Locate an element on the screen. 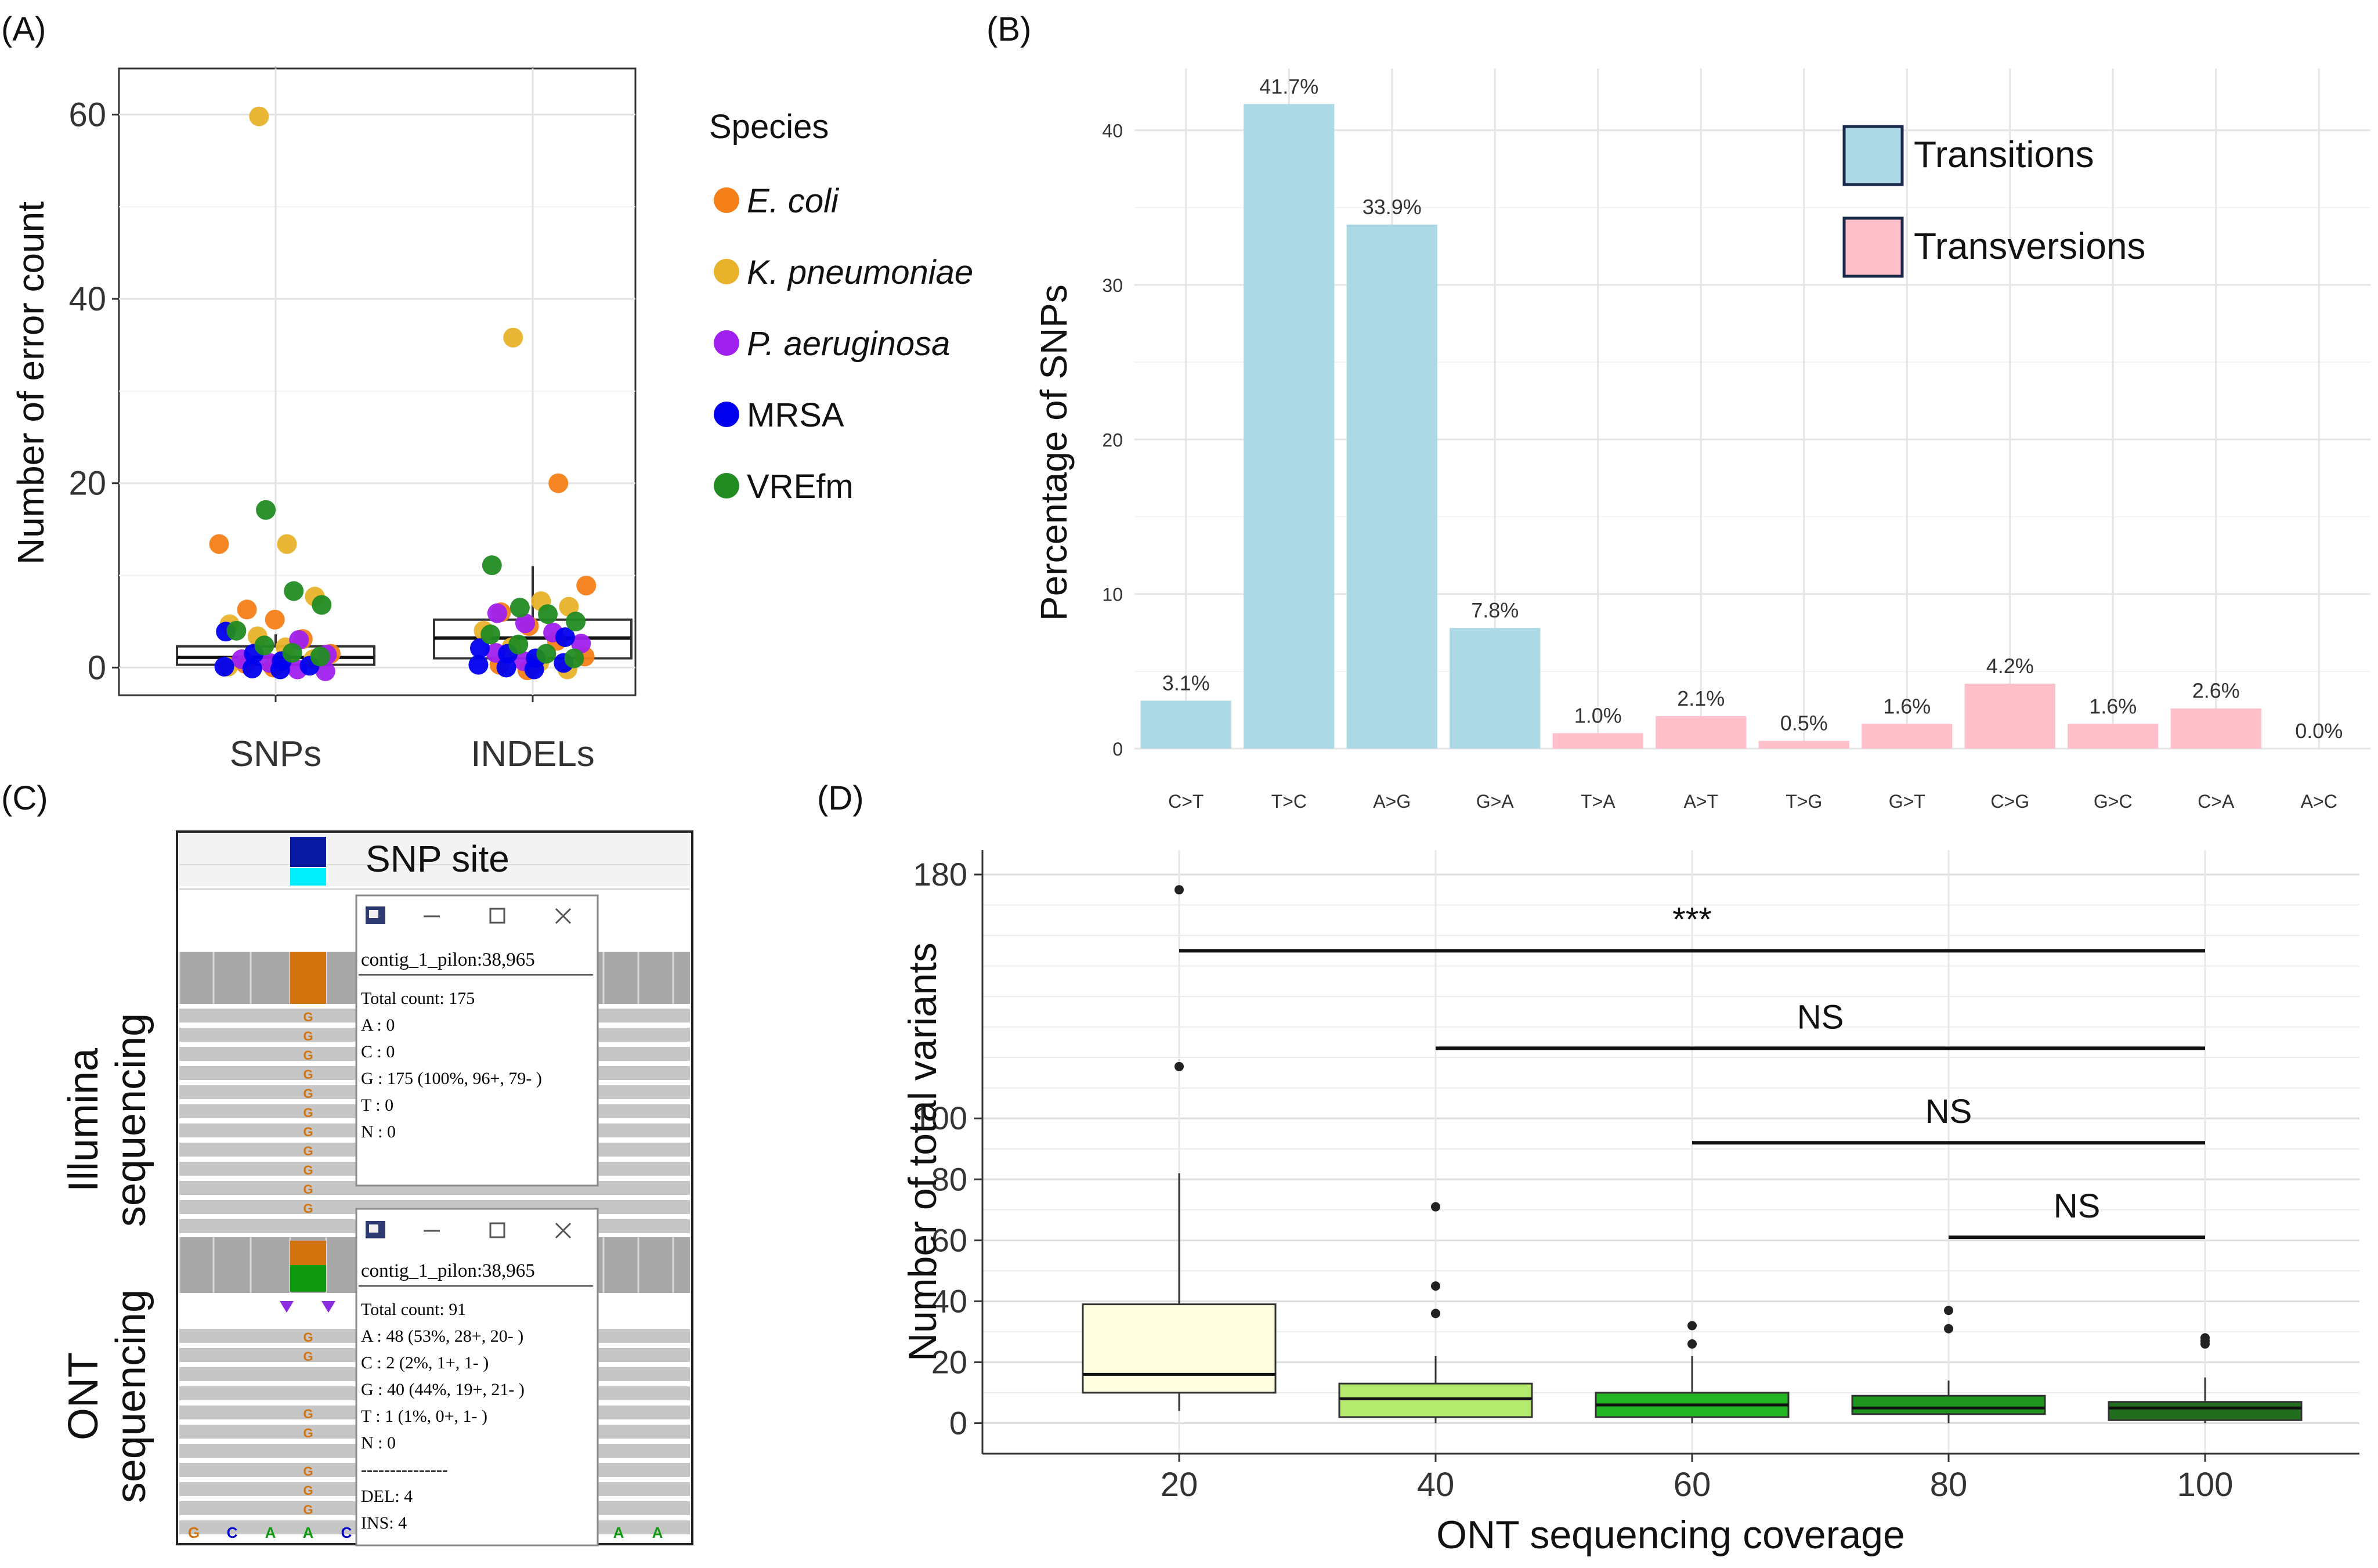 This screenshot has height=1568, width=2378. x-tick-label: 40 is located at coordinates (1436, 1485).